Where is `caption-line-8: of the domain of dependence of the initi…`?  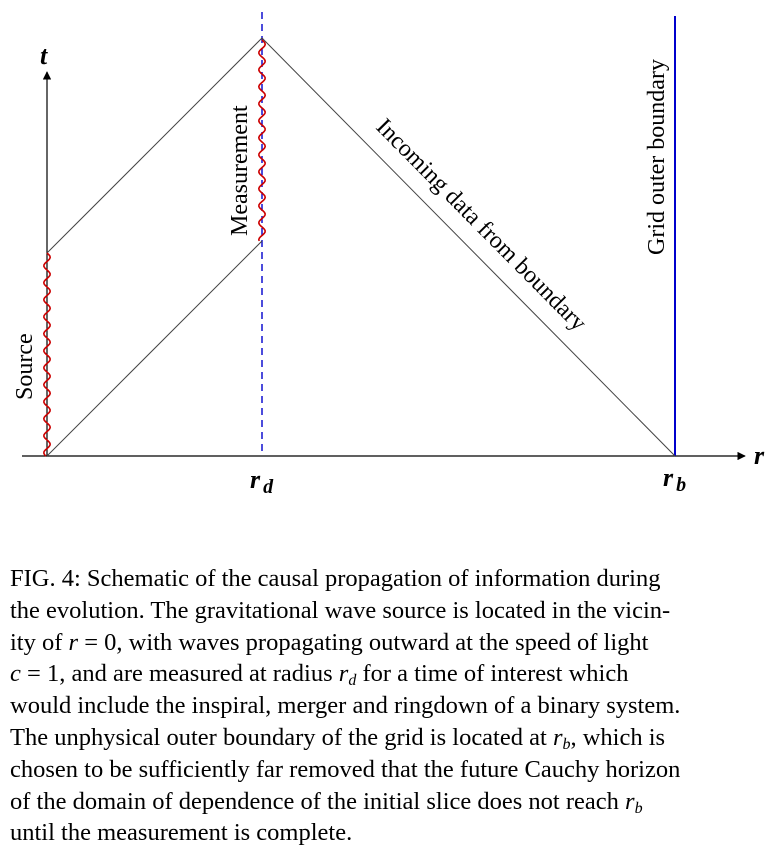
caption-line-8: of the domain of dependence of the initi… is located at coordinates (326, 802).